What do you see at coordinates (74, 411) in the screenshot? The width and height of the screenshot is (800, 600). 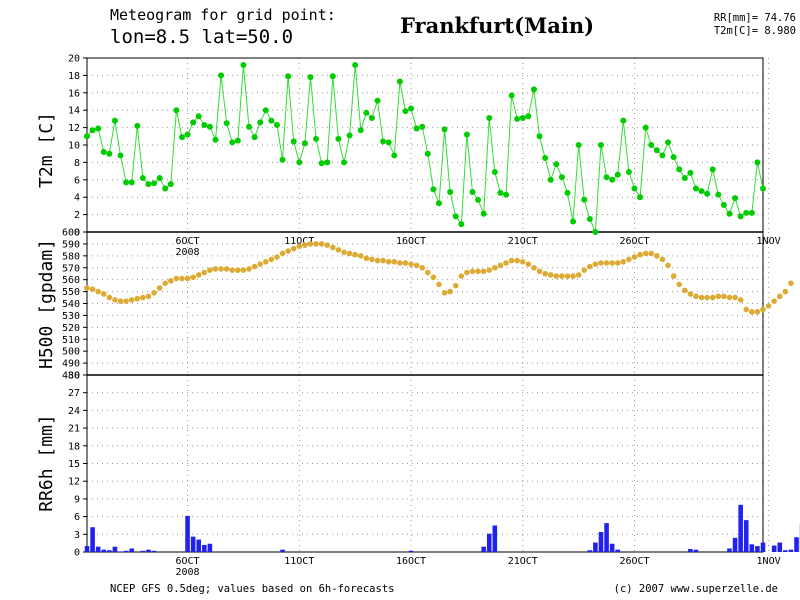 I see `y-tick-label: 24` at bounding box center [74, 411].